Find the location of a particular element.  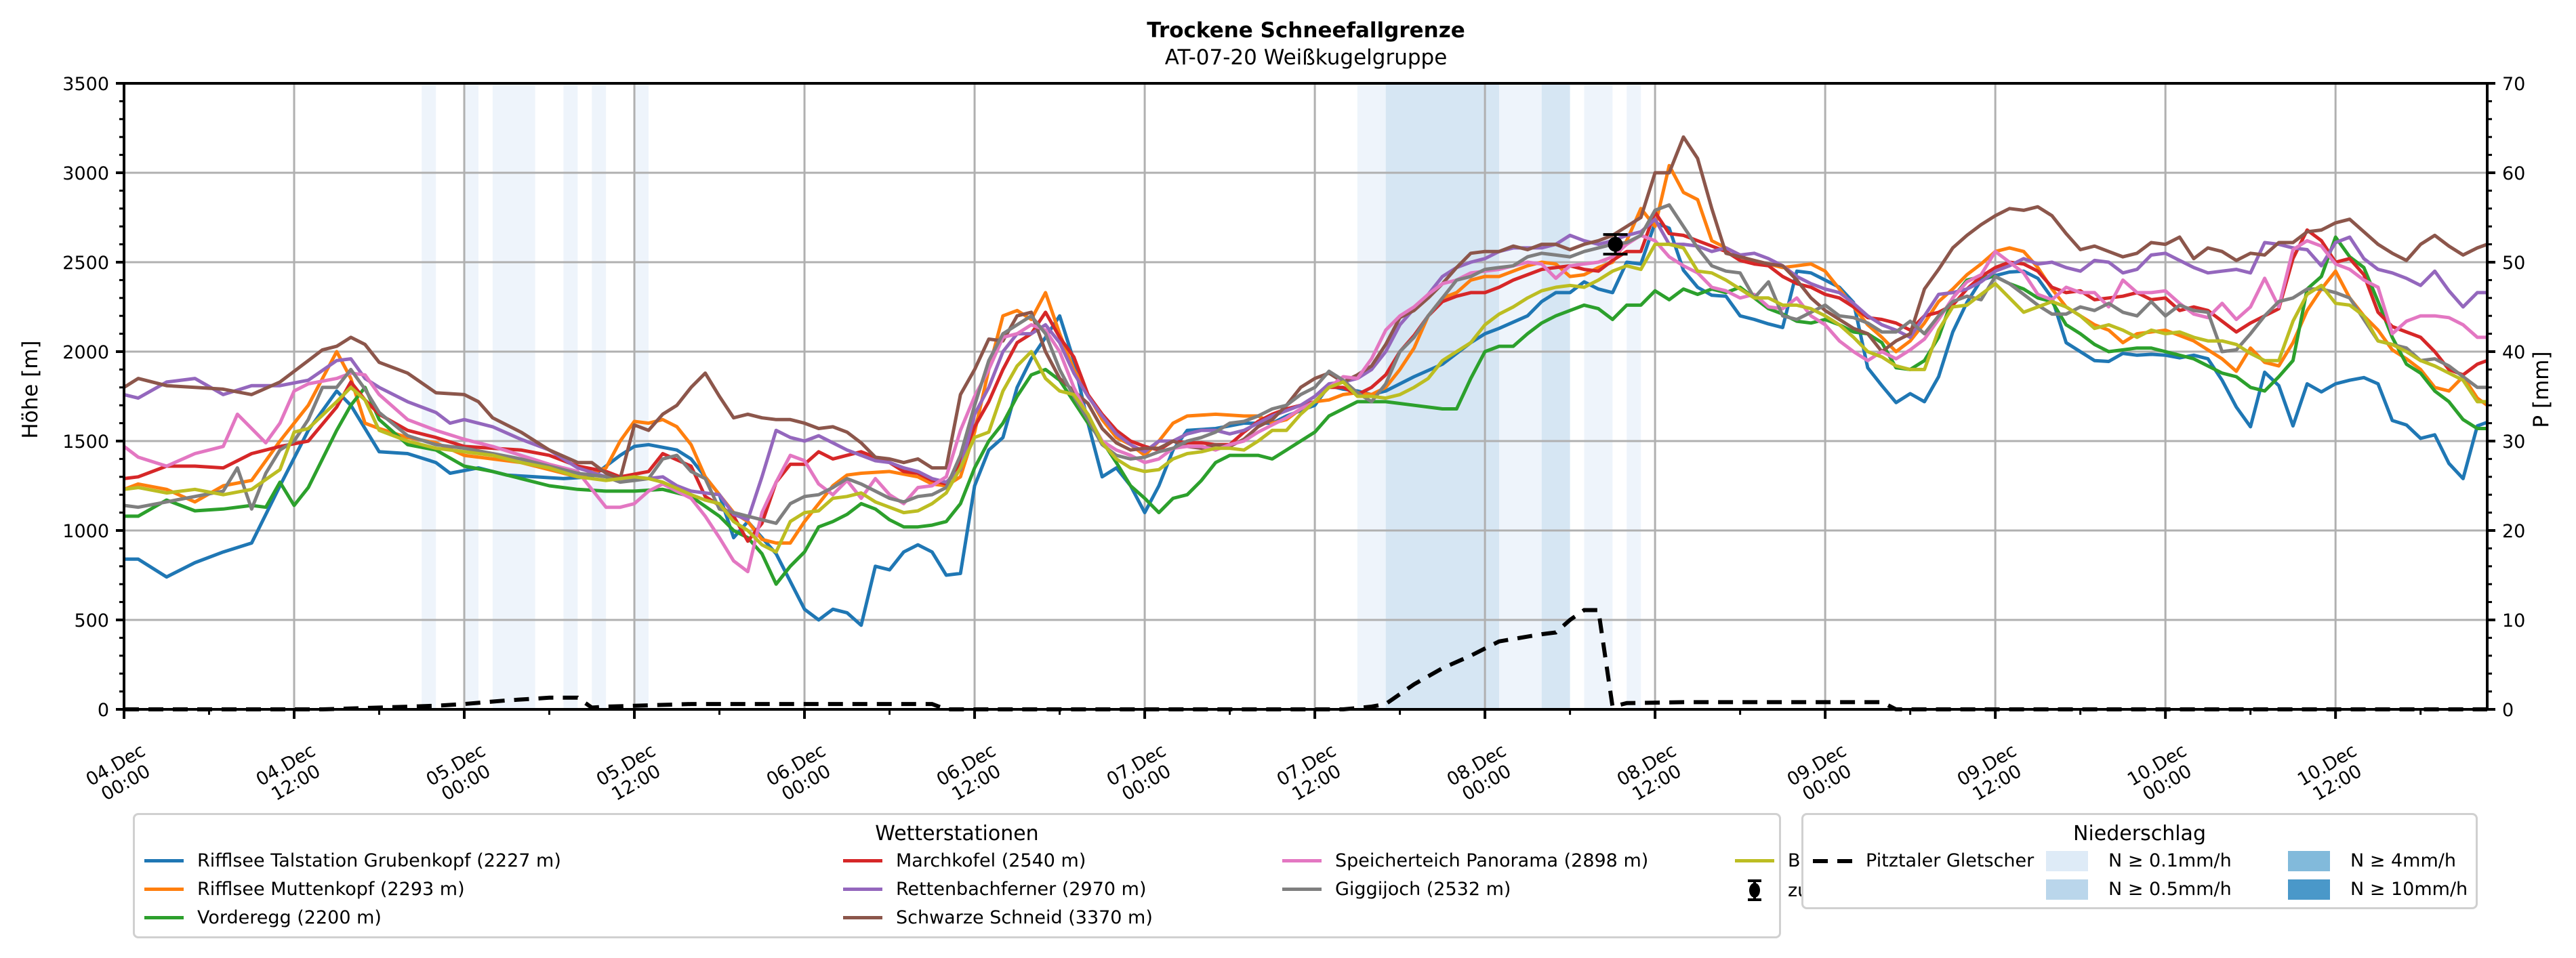

x-tick-label: 07.Dec12:00 is located at coordinates (1312, 774).